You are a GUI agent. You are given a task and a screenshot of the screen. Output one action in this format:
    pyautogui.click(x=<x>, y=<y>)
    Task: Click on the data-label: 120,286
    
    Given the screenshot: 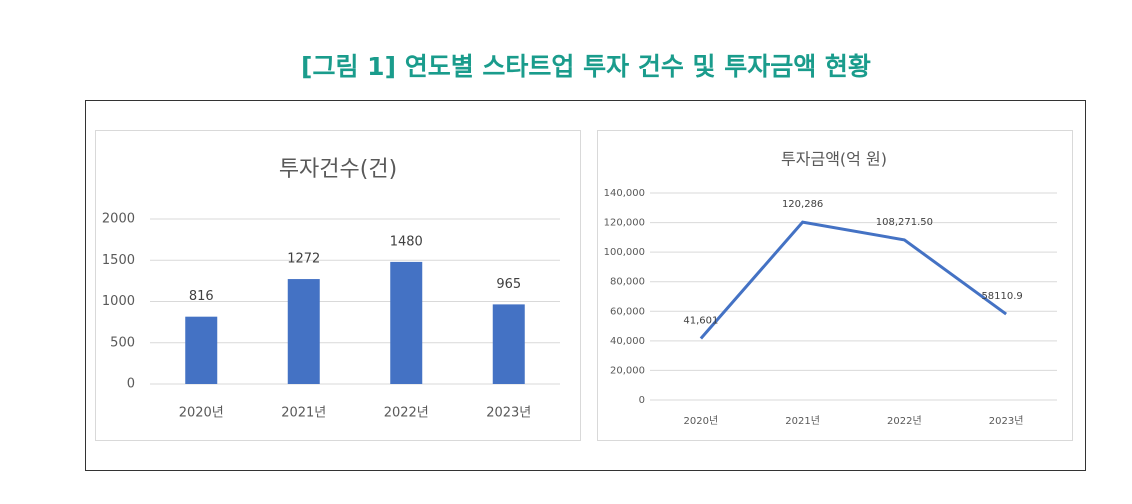 What is the action you would take?
    pyautogui.click(x=802, y=204)
    